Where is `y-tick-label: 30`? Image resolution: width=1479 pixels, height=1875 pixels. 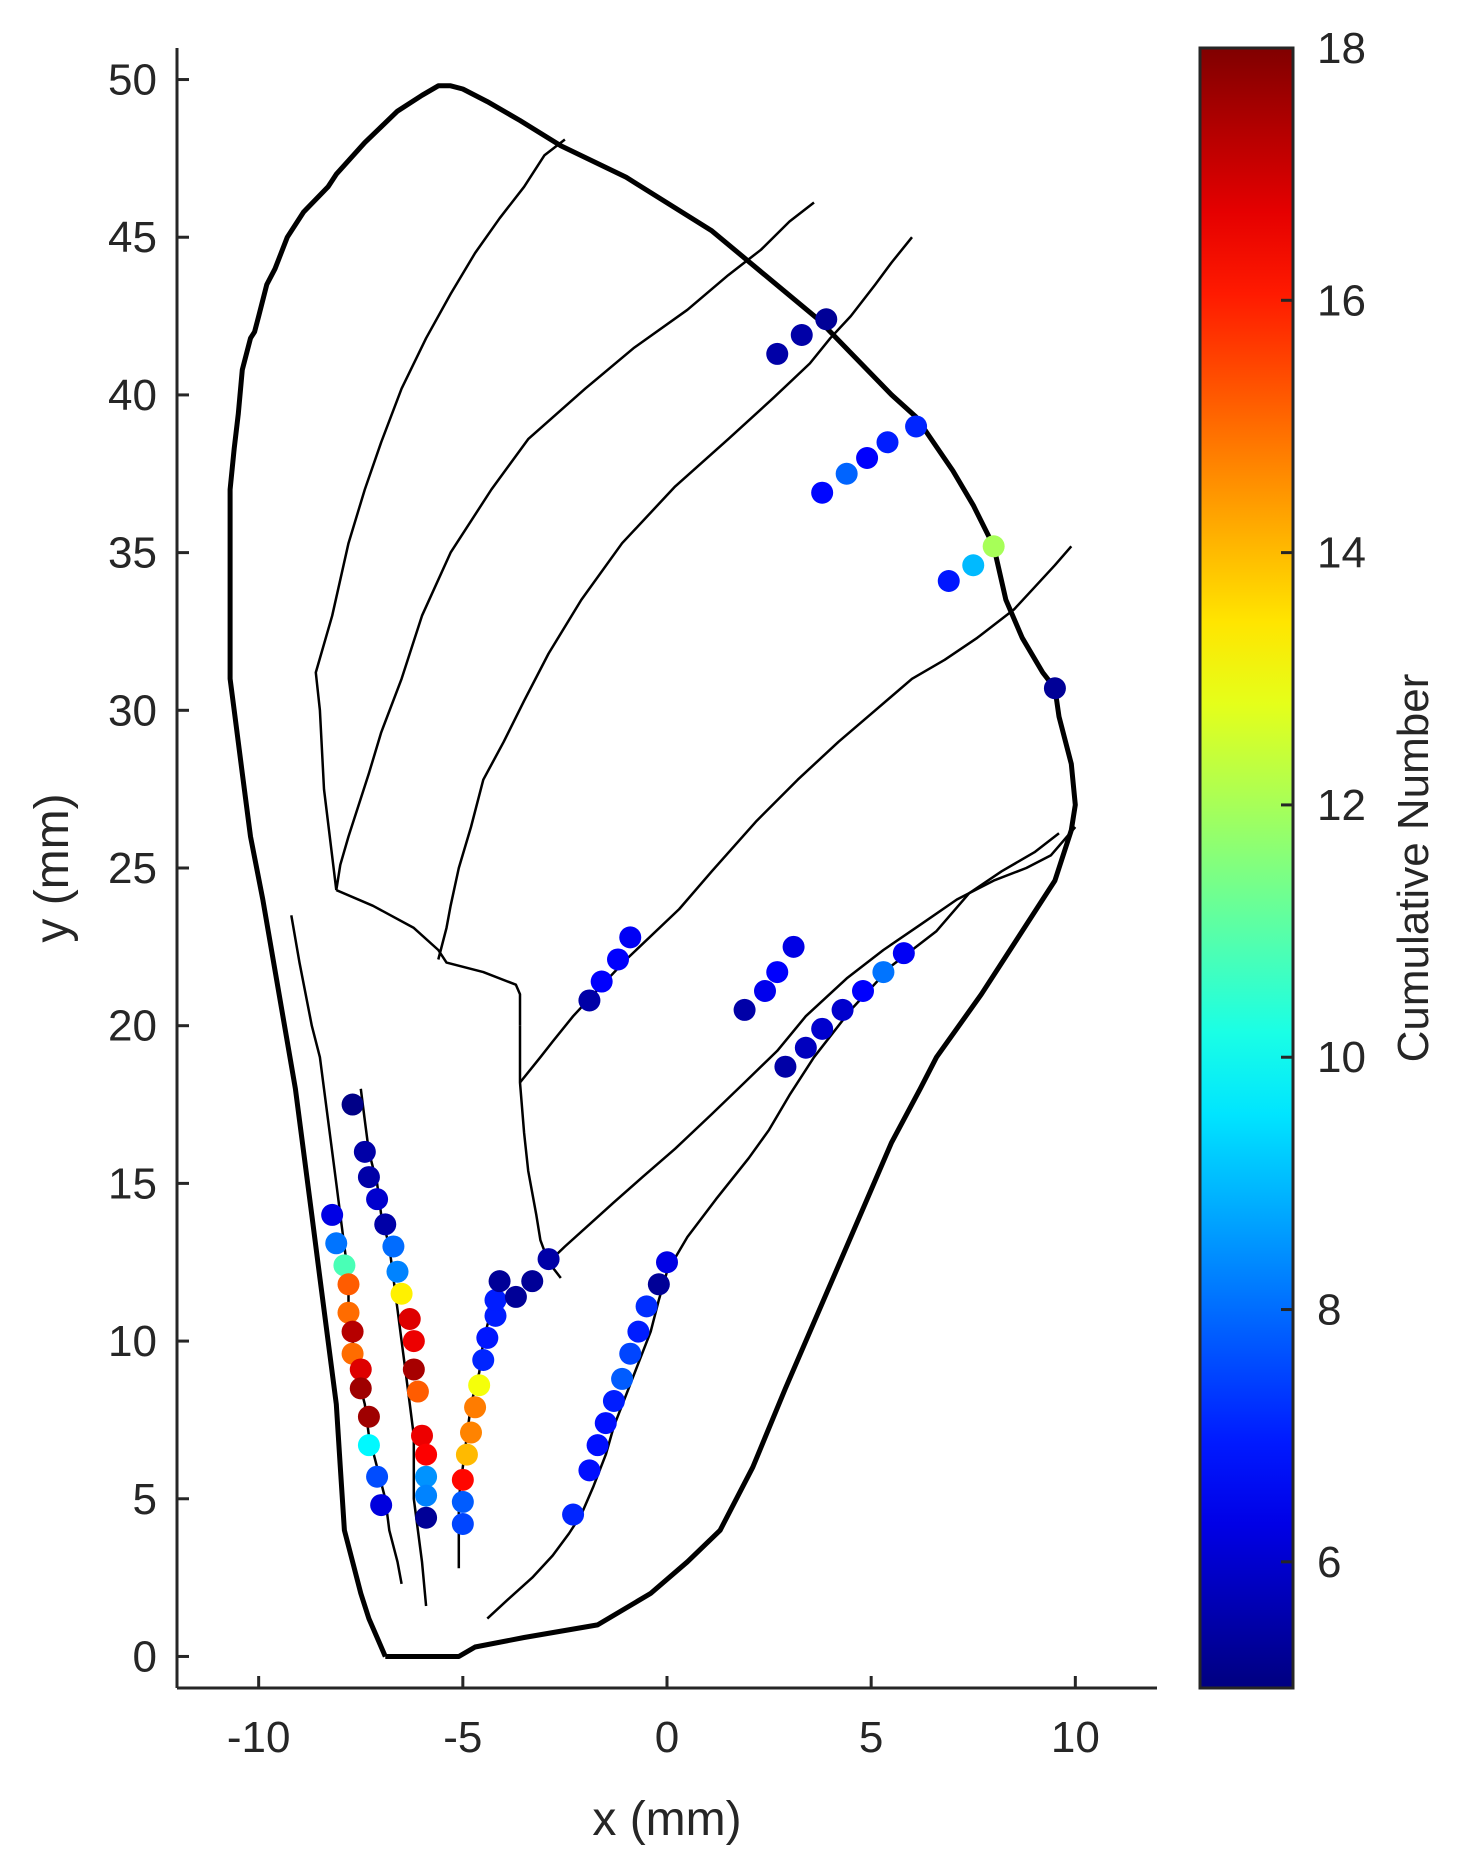
y-tick-label: 30 is located at coordinates (132, 710).